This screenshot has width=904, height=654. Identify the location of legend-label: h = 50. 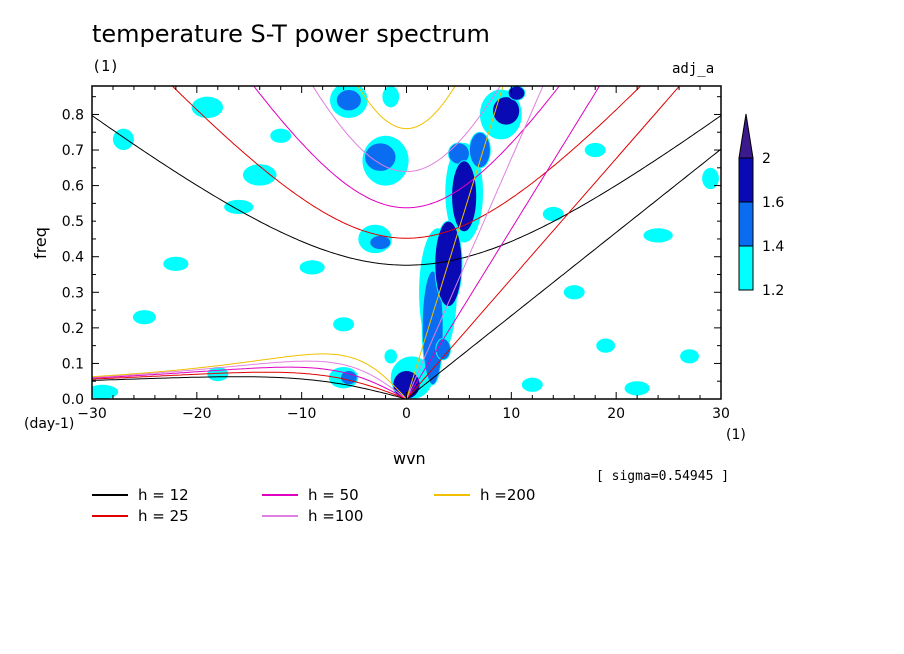
(333, 495).